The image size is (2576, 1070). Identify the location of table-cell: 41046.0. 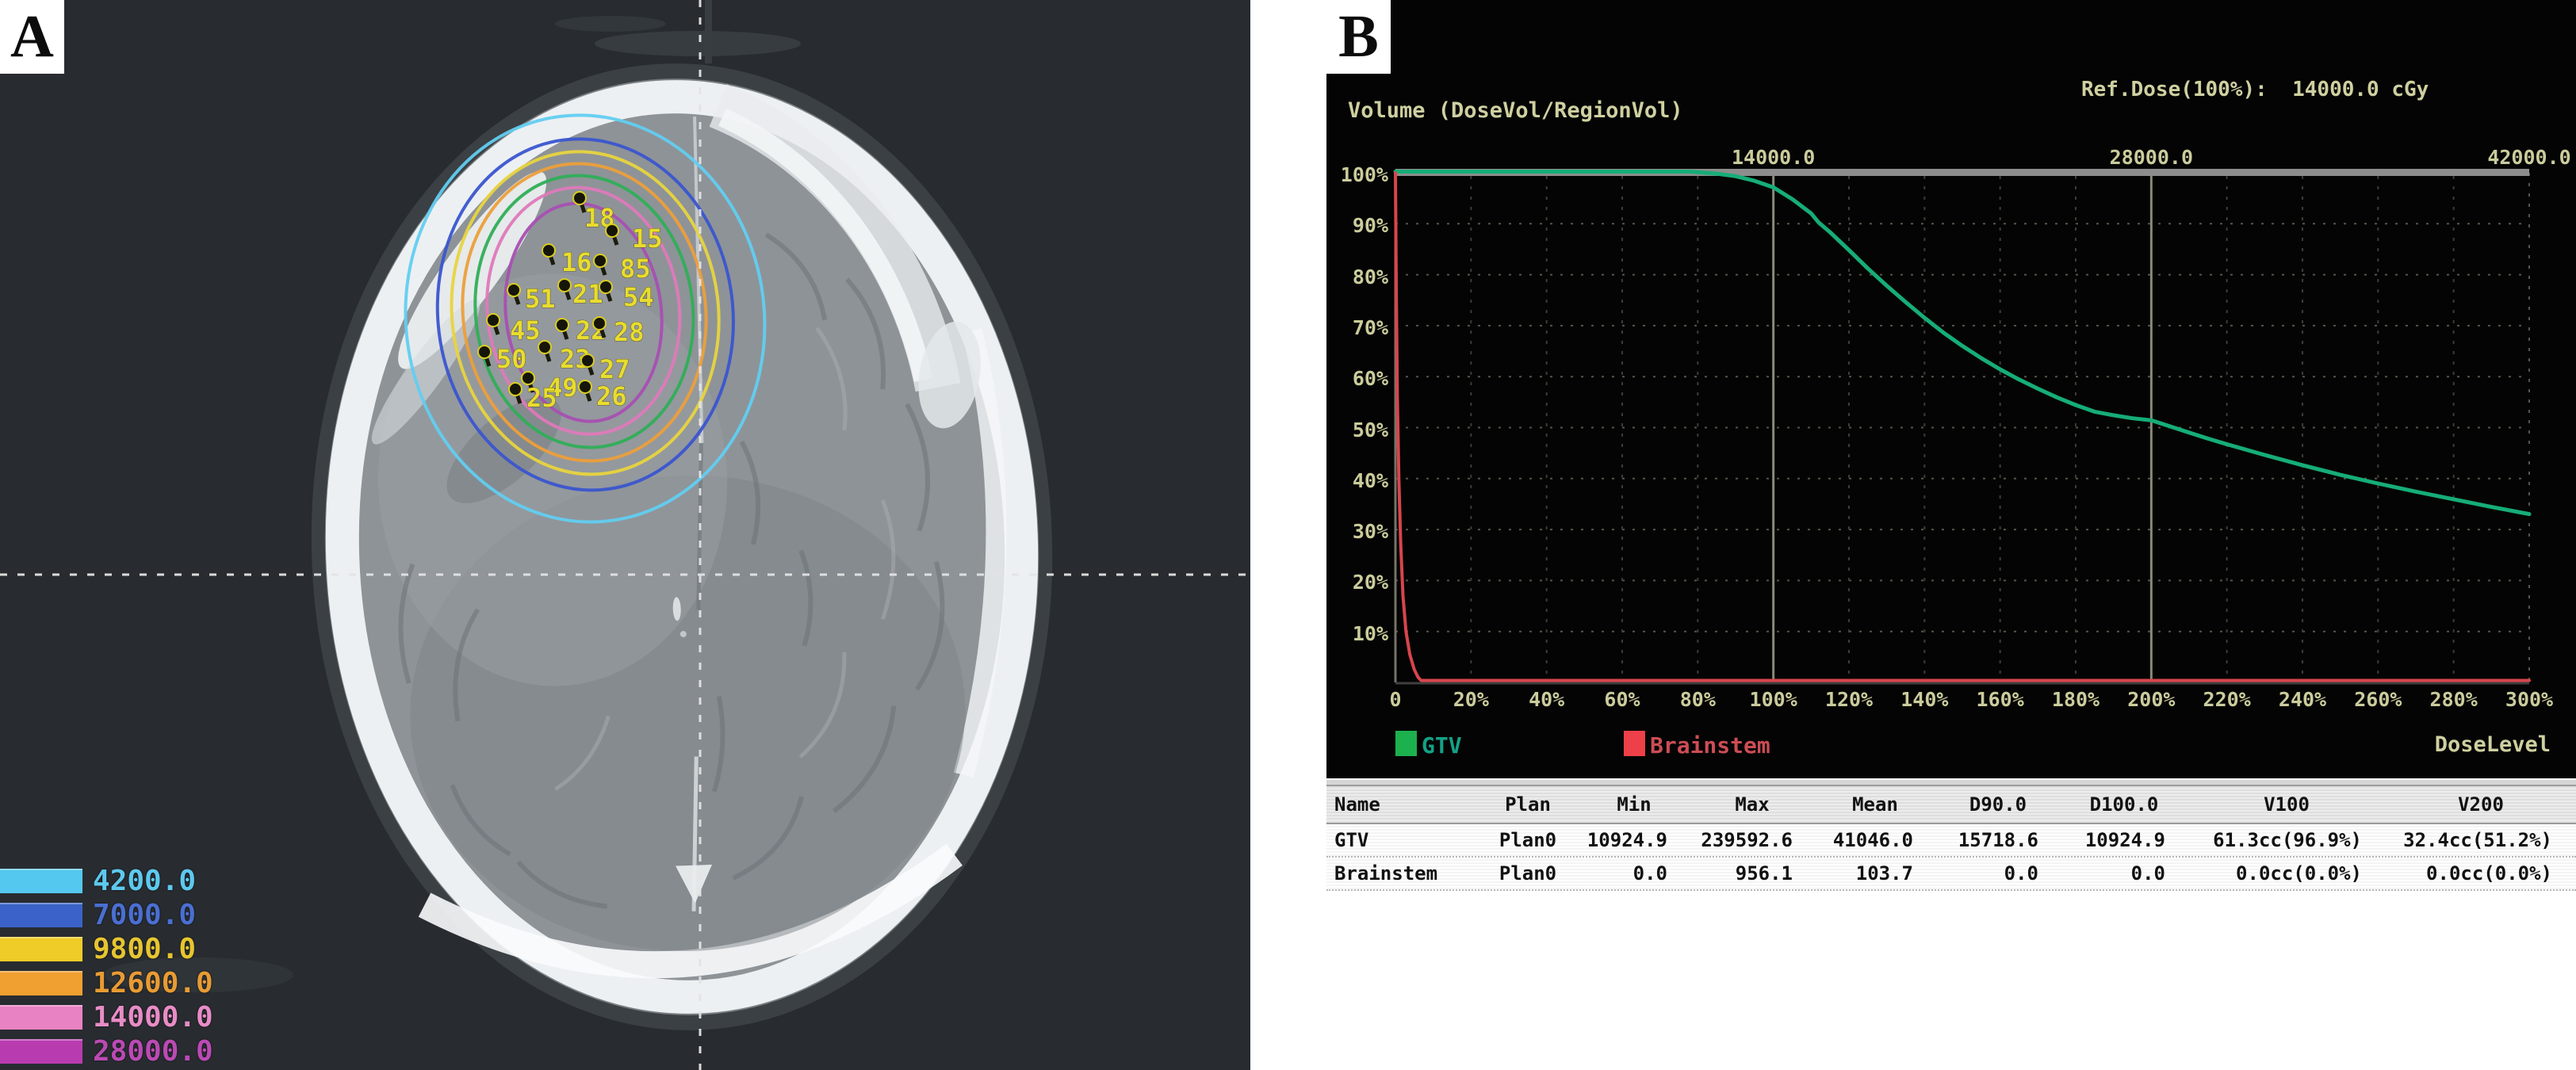
(1872, 840).